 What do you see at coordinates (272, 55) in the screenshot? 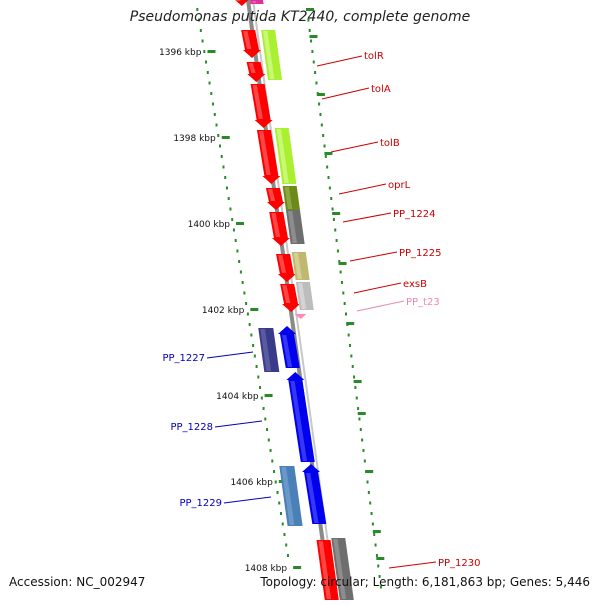
I see `gene-feature-tolR` at bounding box center [272, 55].